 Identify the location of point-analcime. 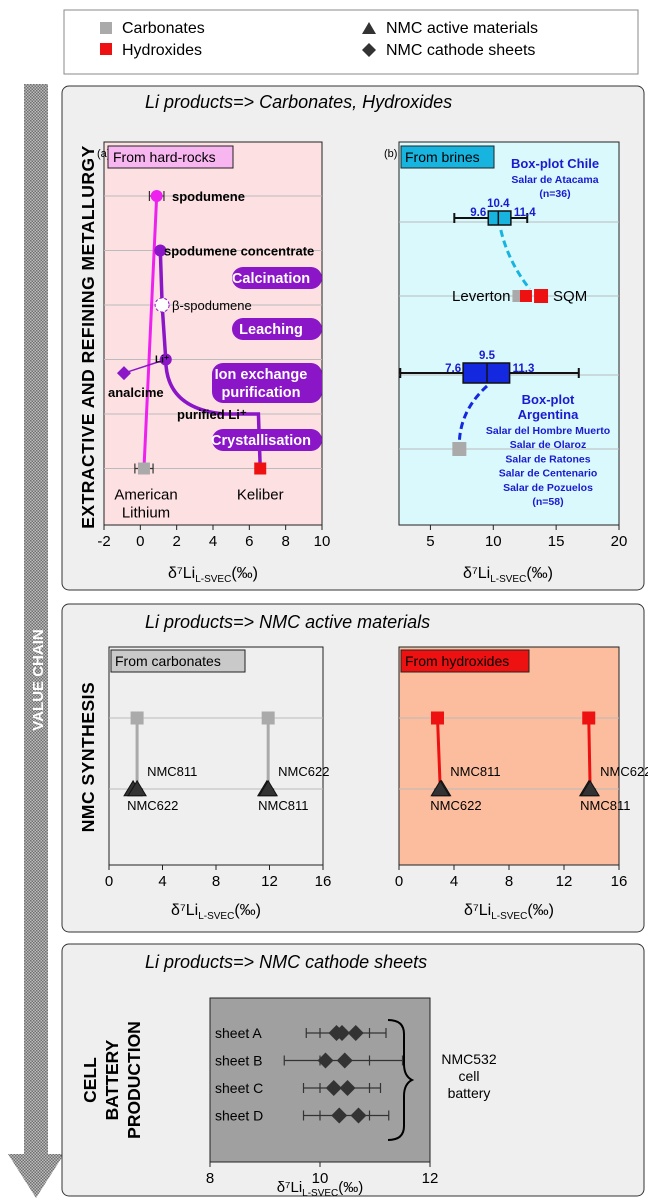
(123, 373).